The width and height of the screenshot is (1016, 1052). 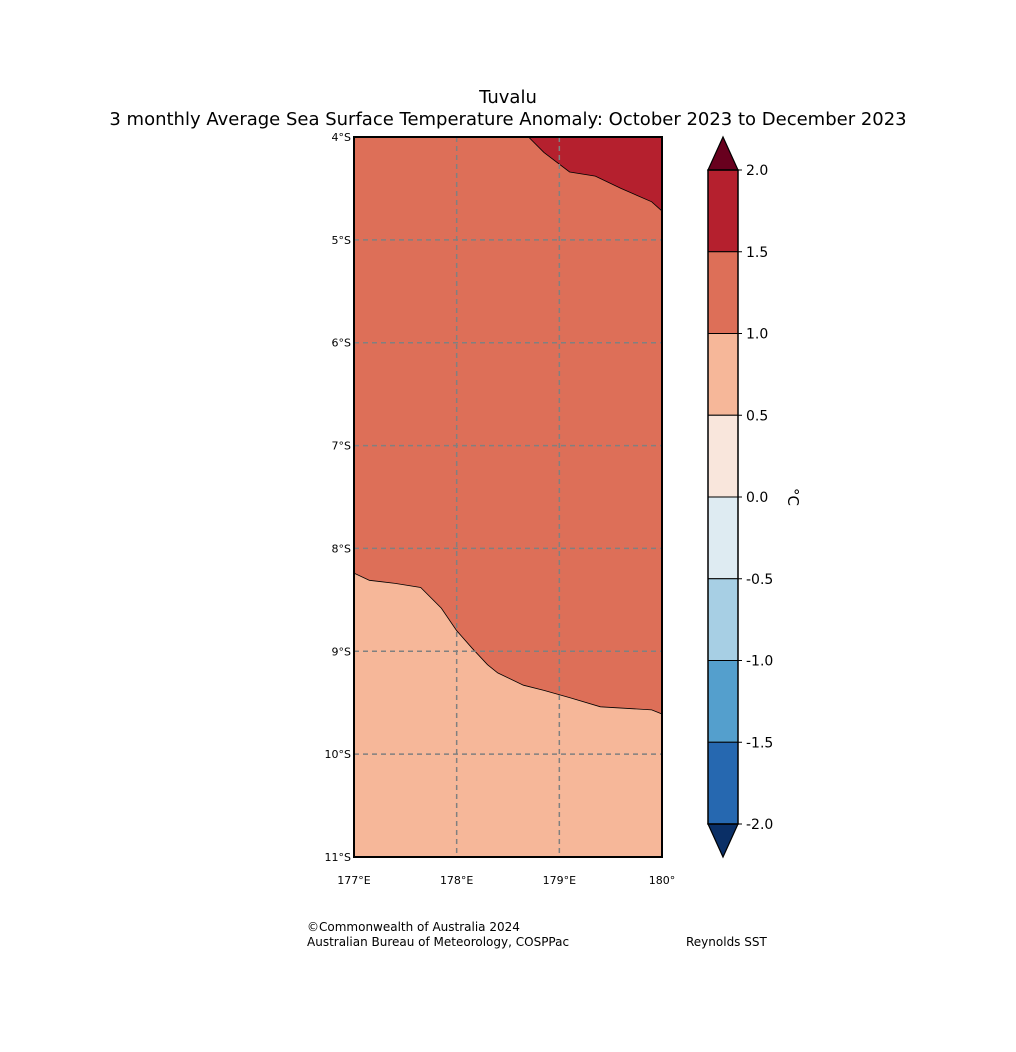 I want to click on lon-tick-label: 180°, so click(x=662, y=880).